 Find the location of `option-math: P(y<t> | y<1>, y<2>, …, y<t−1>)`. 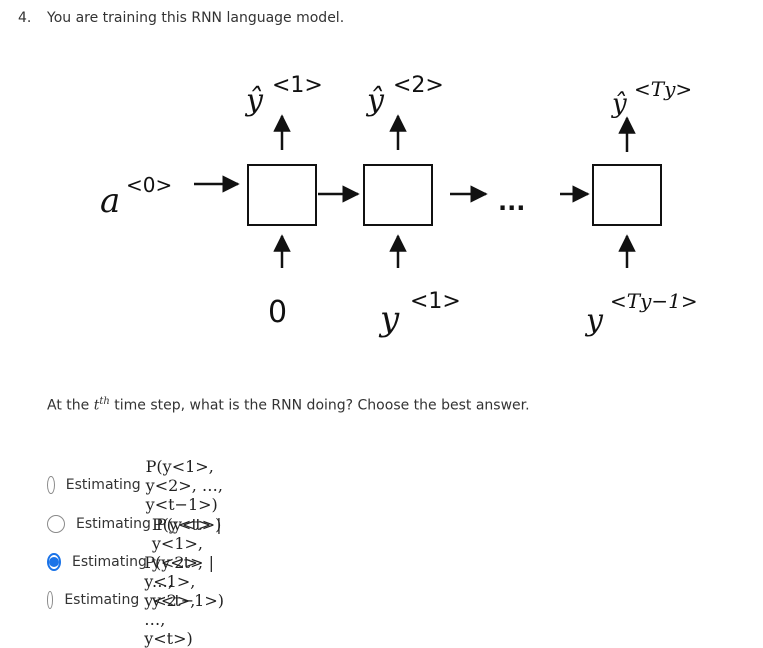

option-math: P(y<t> | y<1>, y<2>, …, y<t−1>) is located at coordinates (187, 562).